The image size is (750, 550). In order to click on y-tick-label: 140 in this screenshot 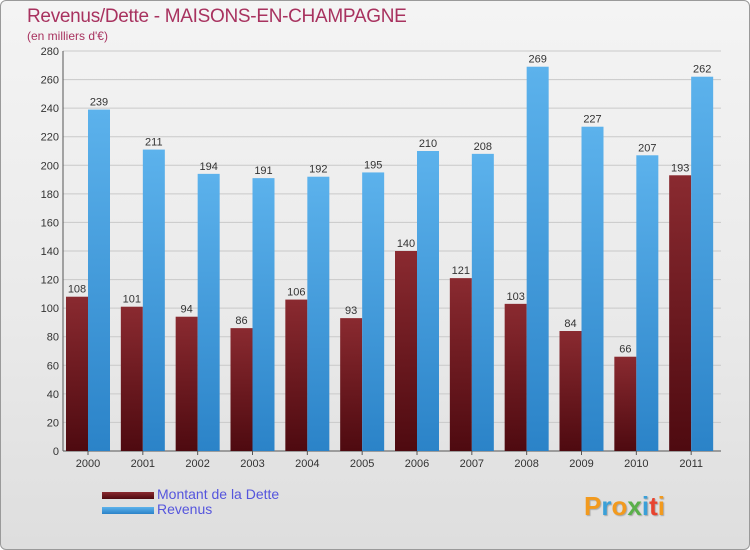, I will do `click(50, 252)`.